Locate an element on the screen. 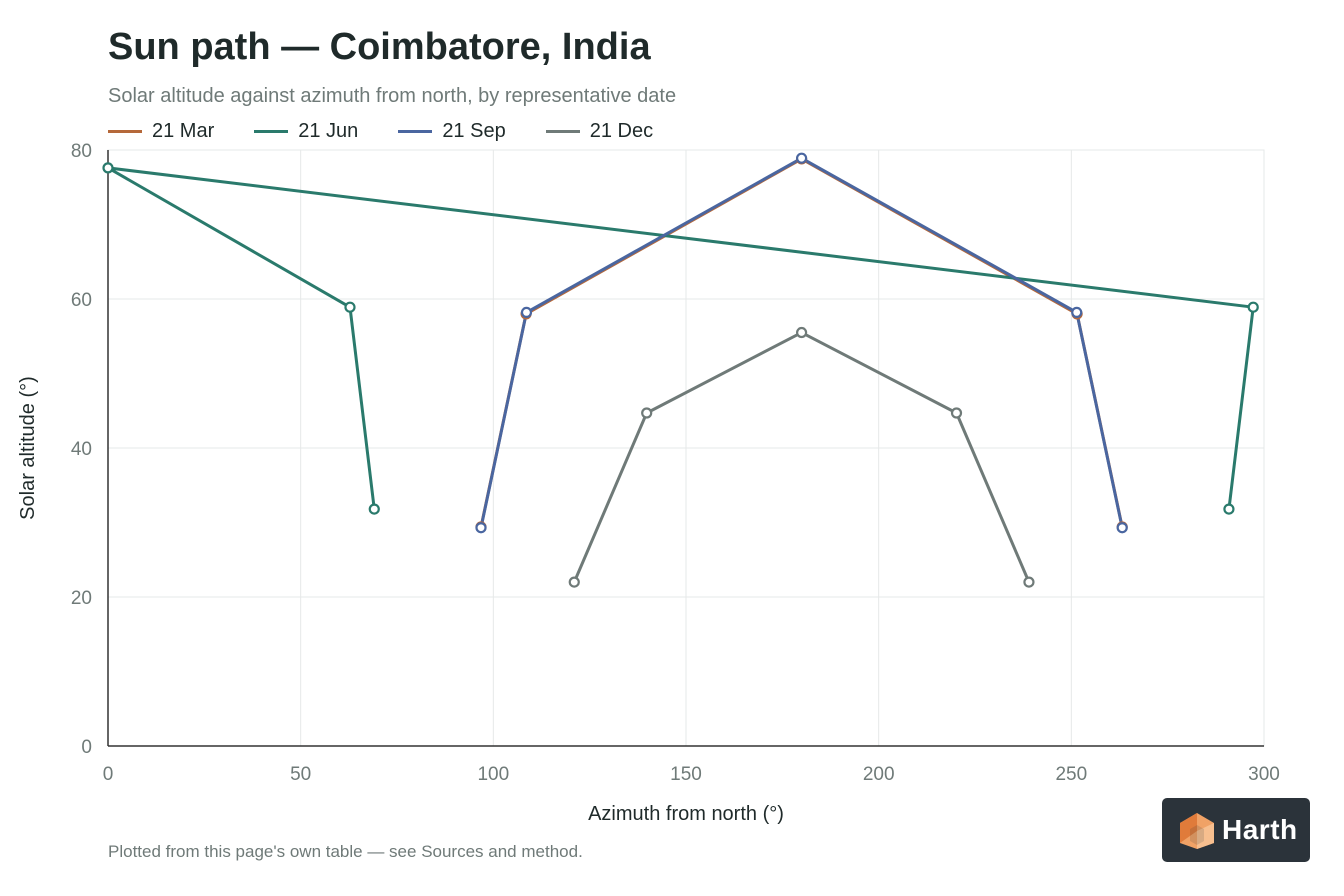 The image size is (1344, 896). legend-item-mar: 21 Mar is located at coordinates (161, 131).